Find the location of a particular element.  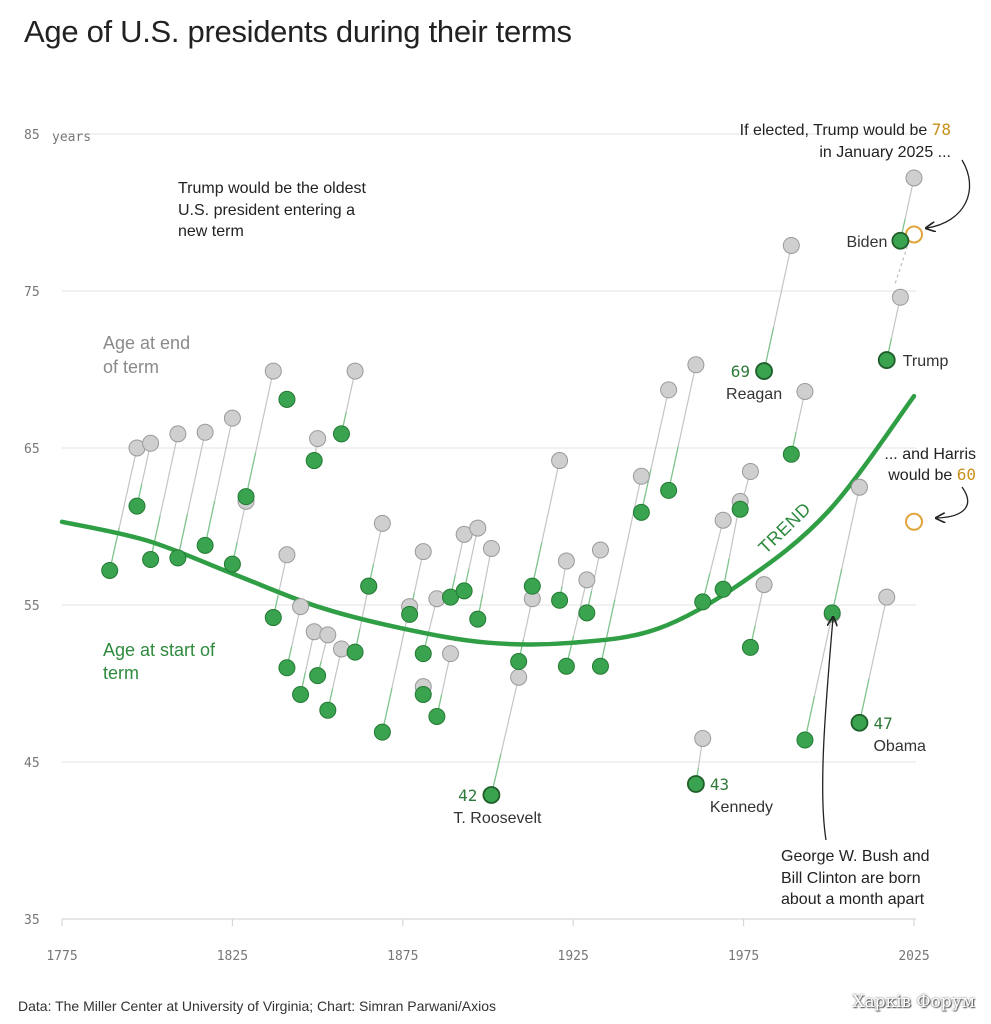

highlight-point-trump is located at coordinates (886, 360).